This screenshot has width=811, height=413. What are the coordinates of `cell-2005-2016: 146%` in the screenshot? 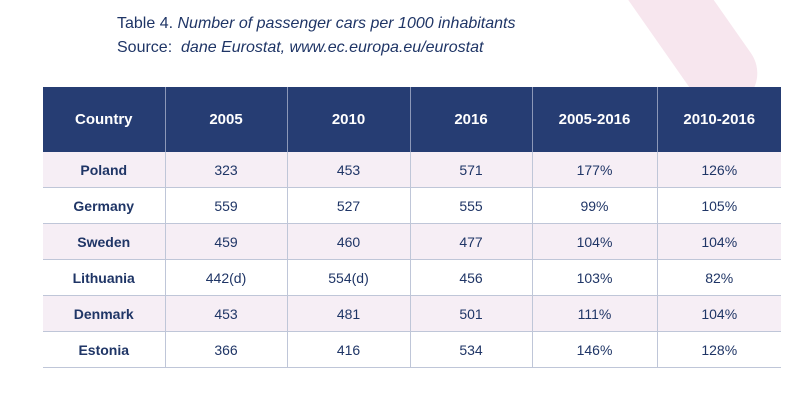 It's located at (595, 349).